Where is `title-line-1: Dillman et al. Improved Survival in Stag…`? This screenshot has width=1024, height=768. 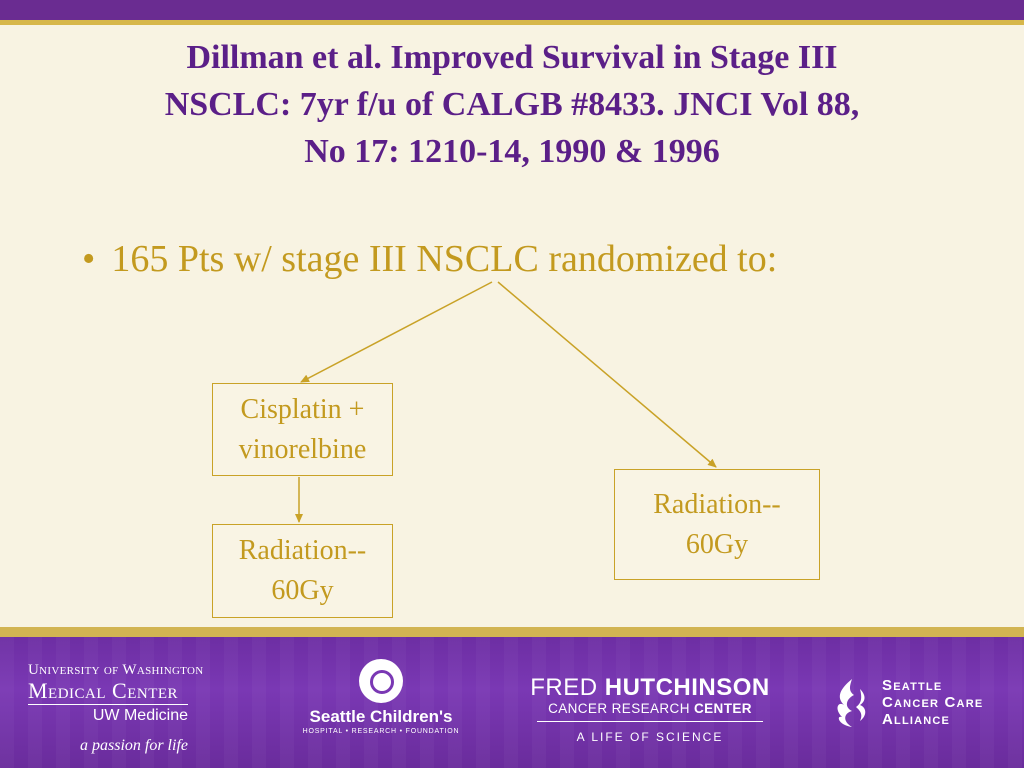 title-line-1: Dillman et al. Improved Survival in Stag… is located at coordinates (512, 57).